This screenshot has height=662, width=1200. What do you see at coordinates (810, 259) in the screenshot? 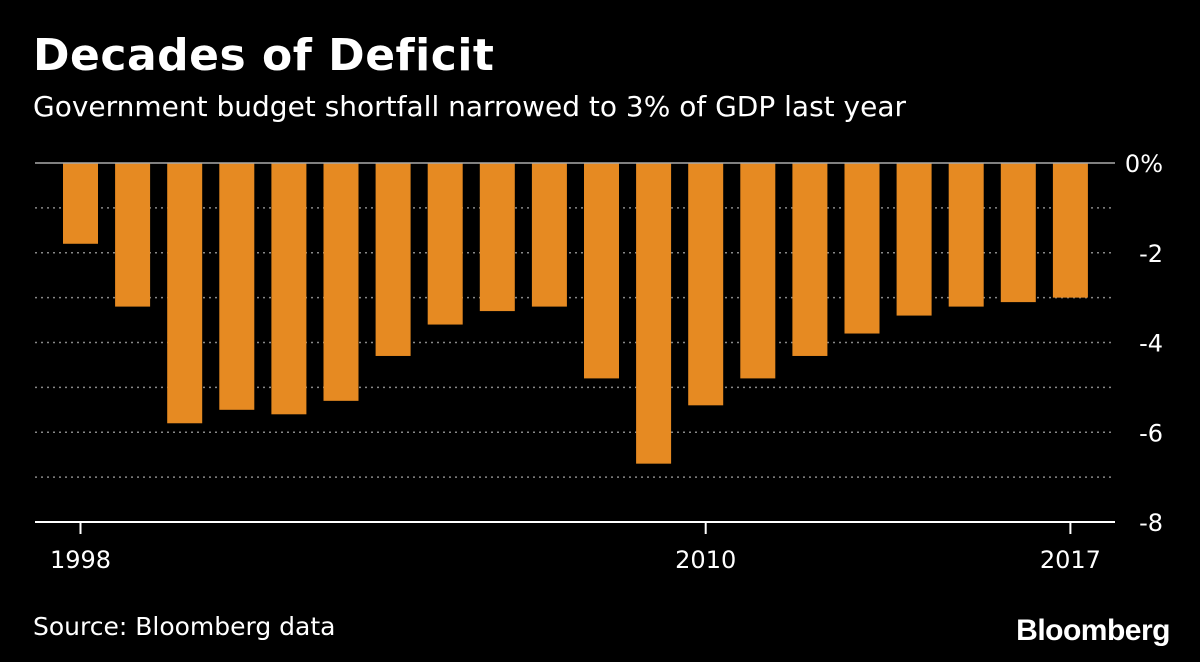
I see `bar-2012` at bounding box center [810, 259].